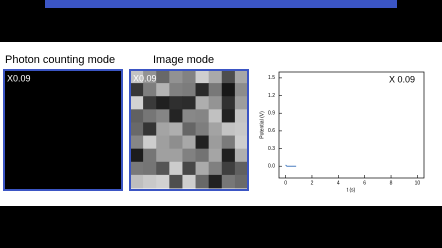 This screenshot has height=248, width=442. I want to click on image-zoom: X0.09, so click(145, 78).